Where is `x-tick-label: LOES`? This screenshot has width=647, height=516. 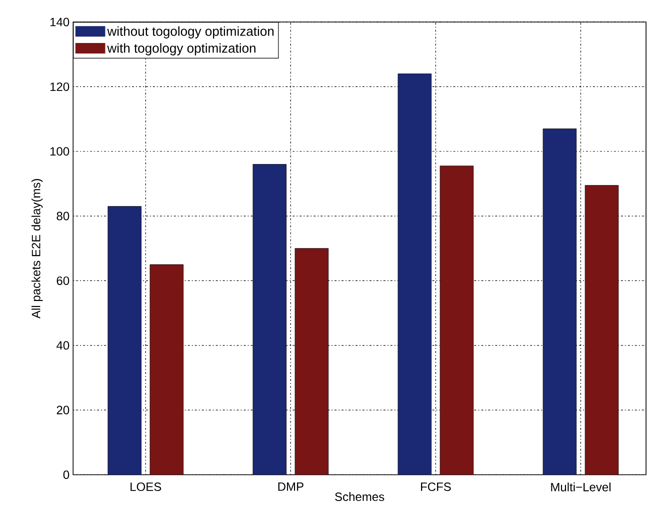
x-tick-label: LOES is located at coordinates (146, 487).